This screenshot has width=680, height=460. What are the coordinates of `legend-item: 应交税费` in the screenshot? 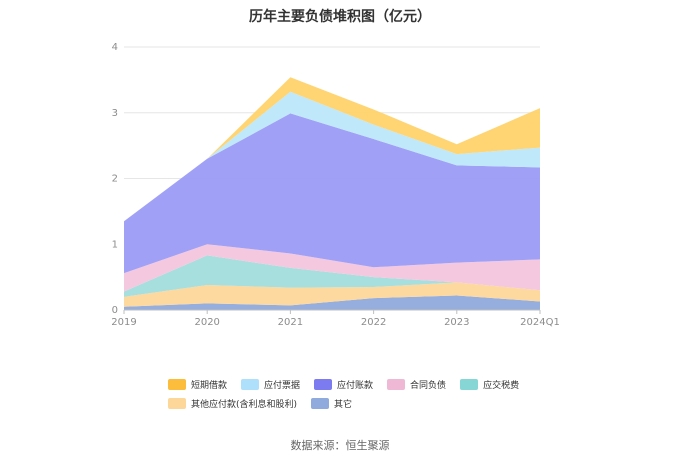 It's located at (489, 384).